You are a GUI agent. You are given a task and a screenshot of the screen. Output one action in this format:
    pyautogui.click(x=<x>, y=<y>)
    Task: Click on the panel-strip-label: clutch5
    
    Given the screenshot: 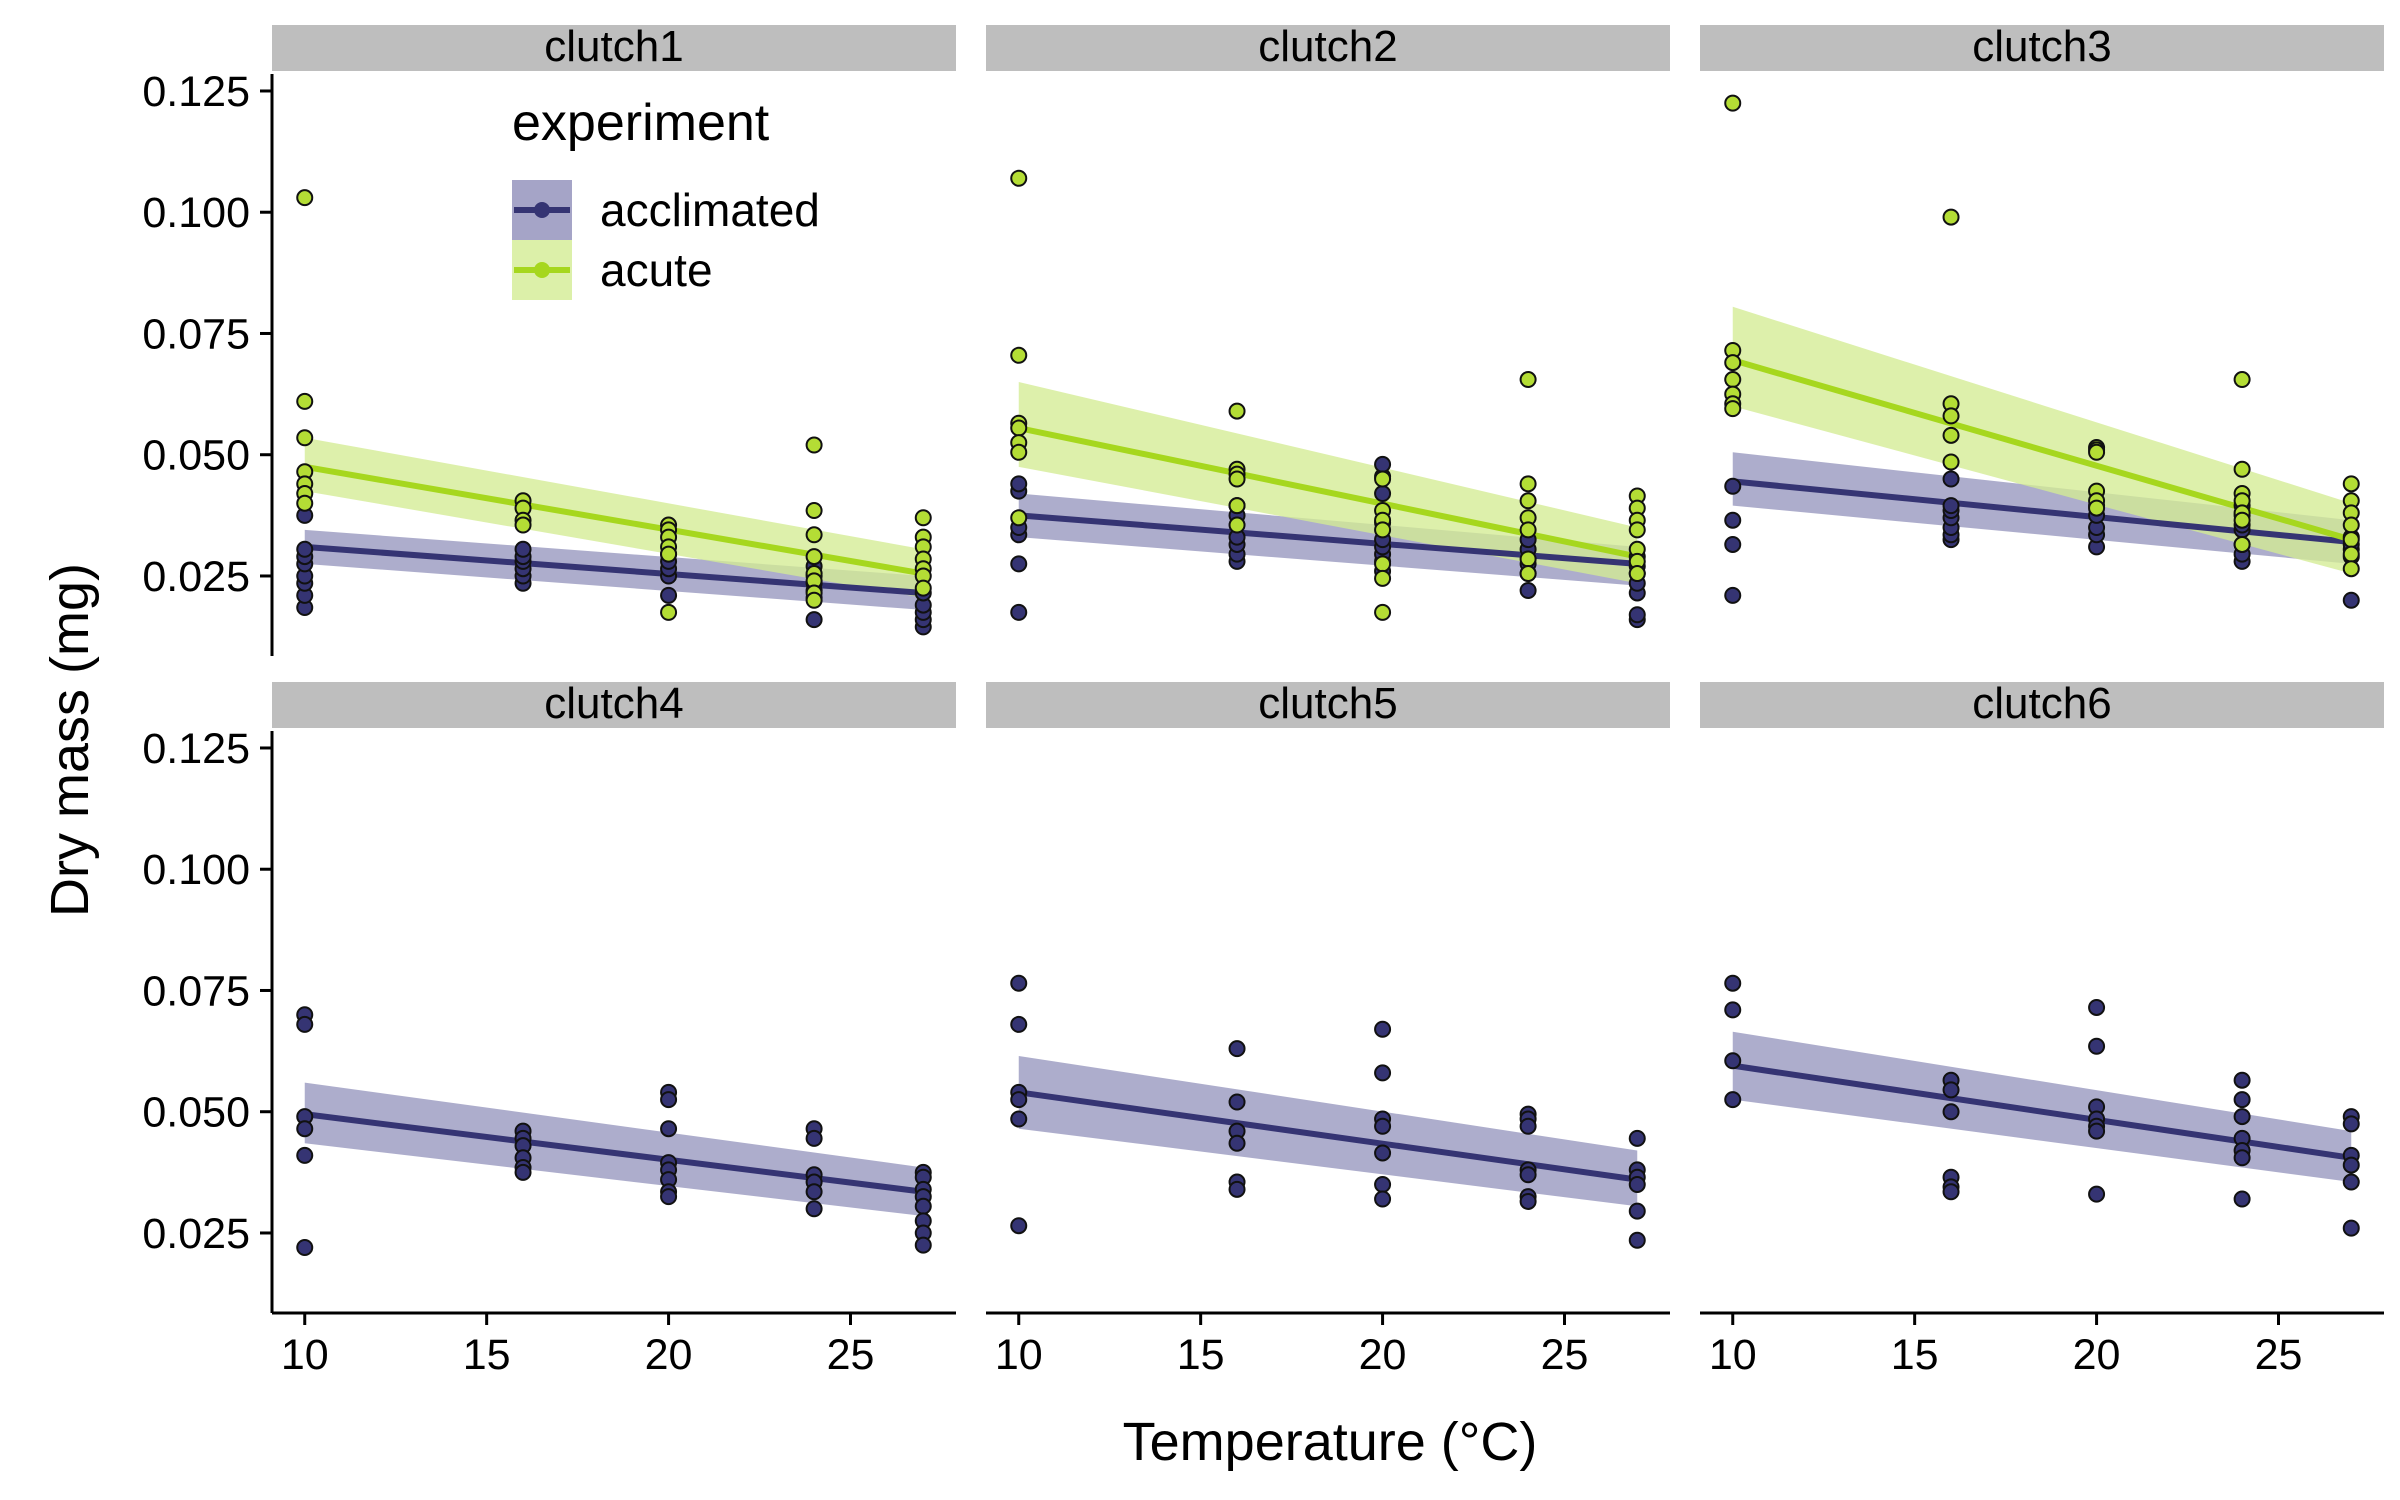 What is the action you would take?
    pyautogui.click(x=1327, y=703)
    